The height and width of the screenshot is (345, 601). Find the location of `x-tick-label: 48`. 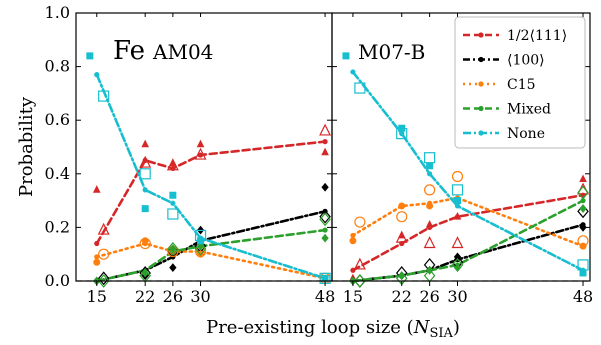

x-tick-label: 48 is located at coordinates (583, 296).